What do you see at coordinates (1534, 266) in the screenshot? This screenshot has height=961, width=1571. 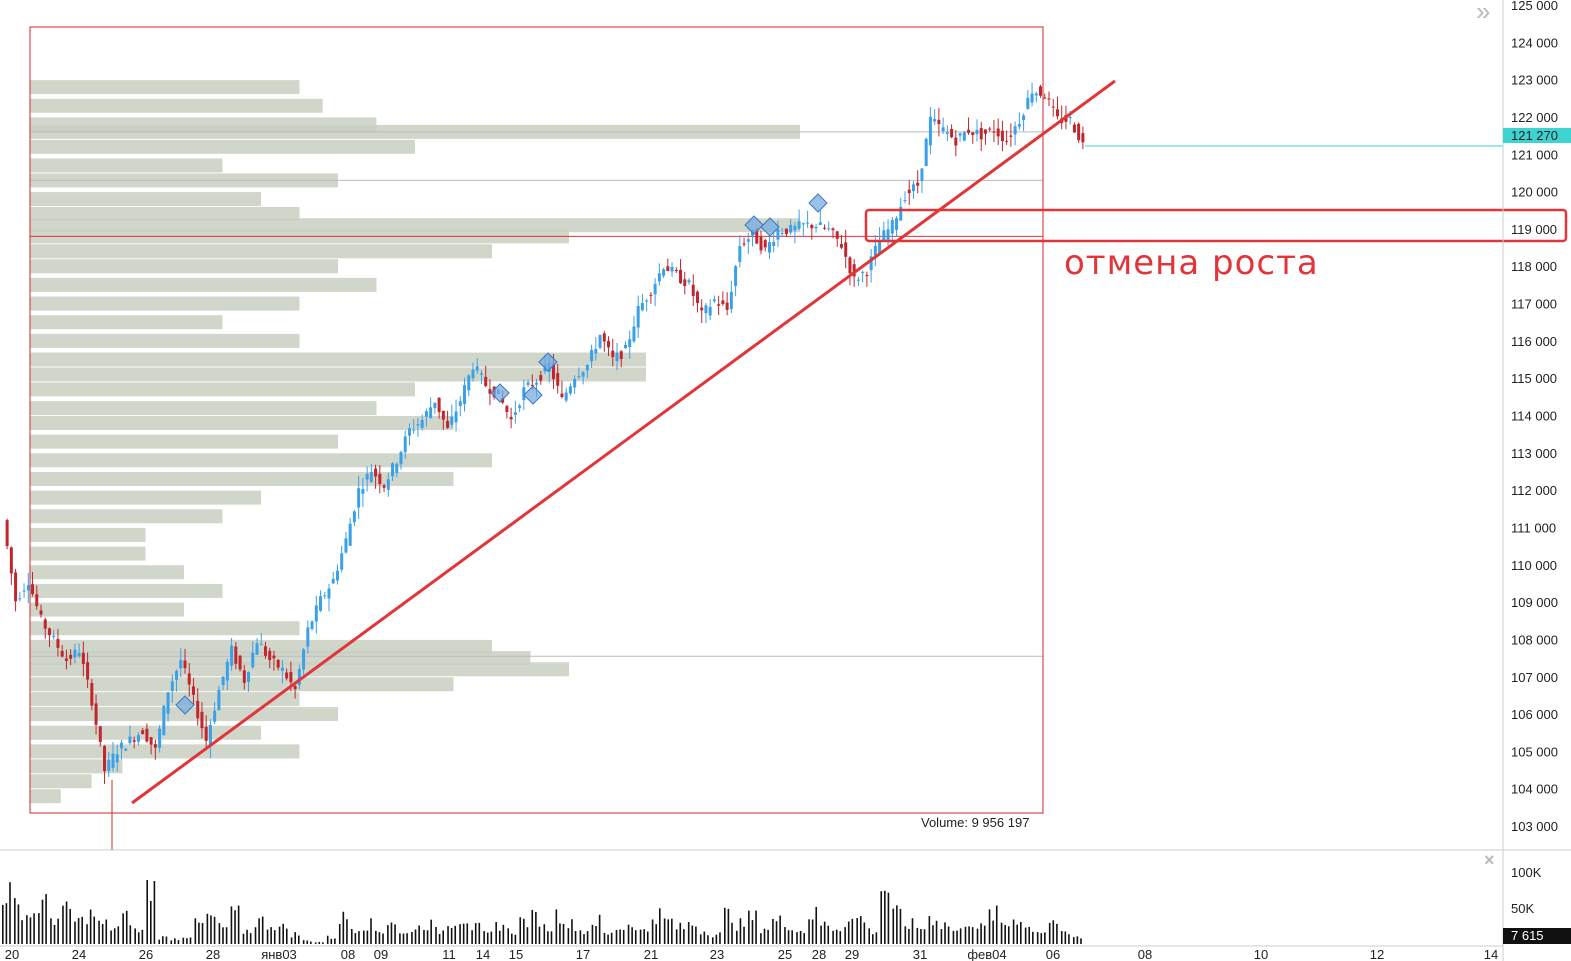 I see `price-tick-label: 118 000` at bounding box center [1534, 266].